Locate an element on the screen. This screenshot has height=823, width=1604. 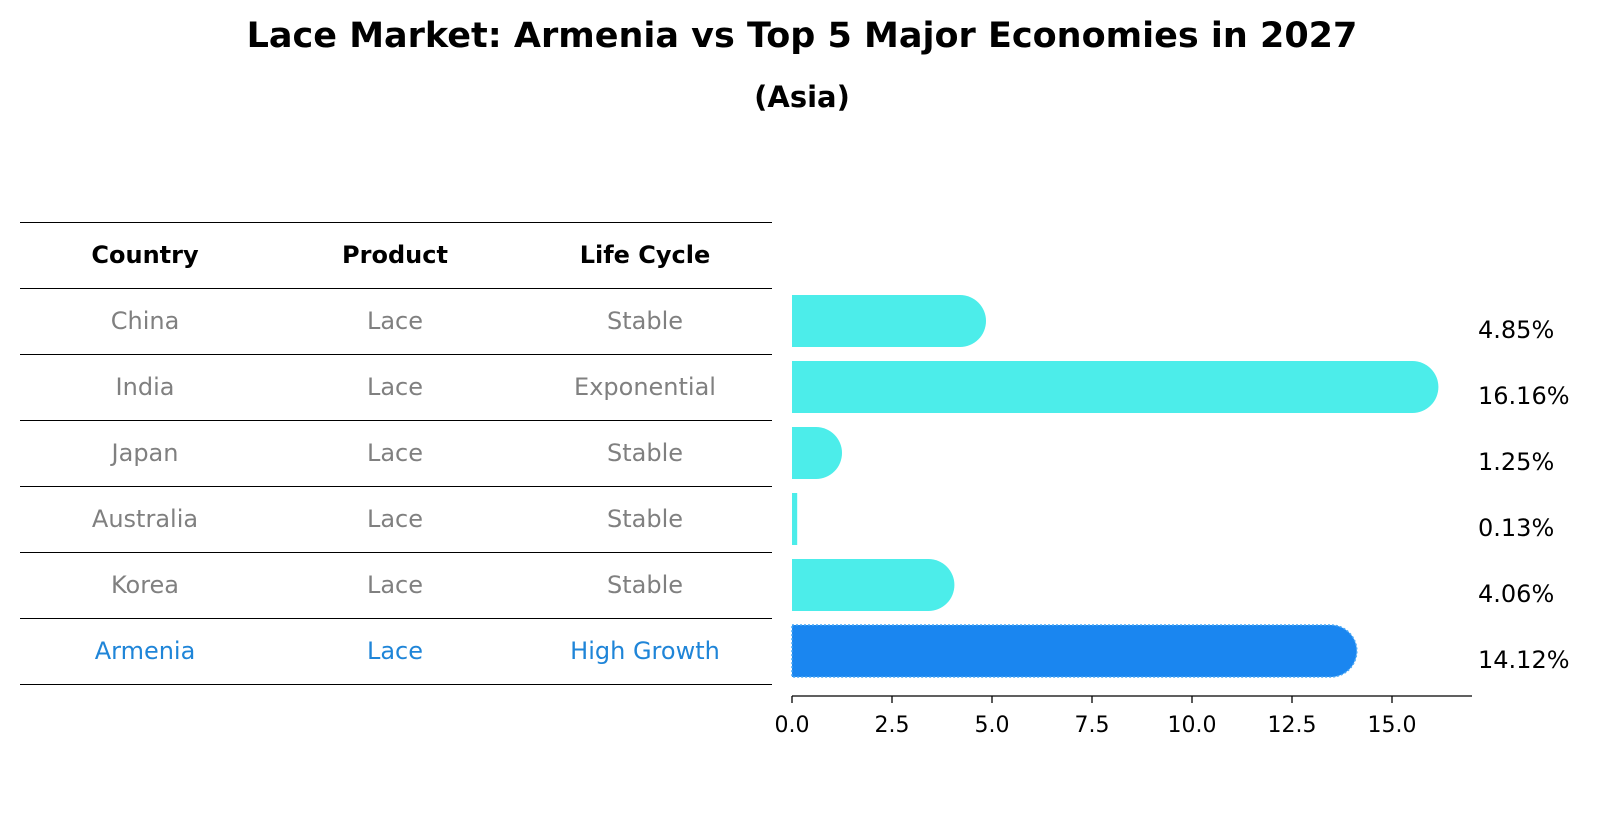
x-tick-label: 2.5 is located at coordinates (892, 725).